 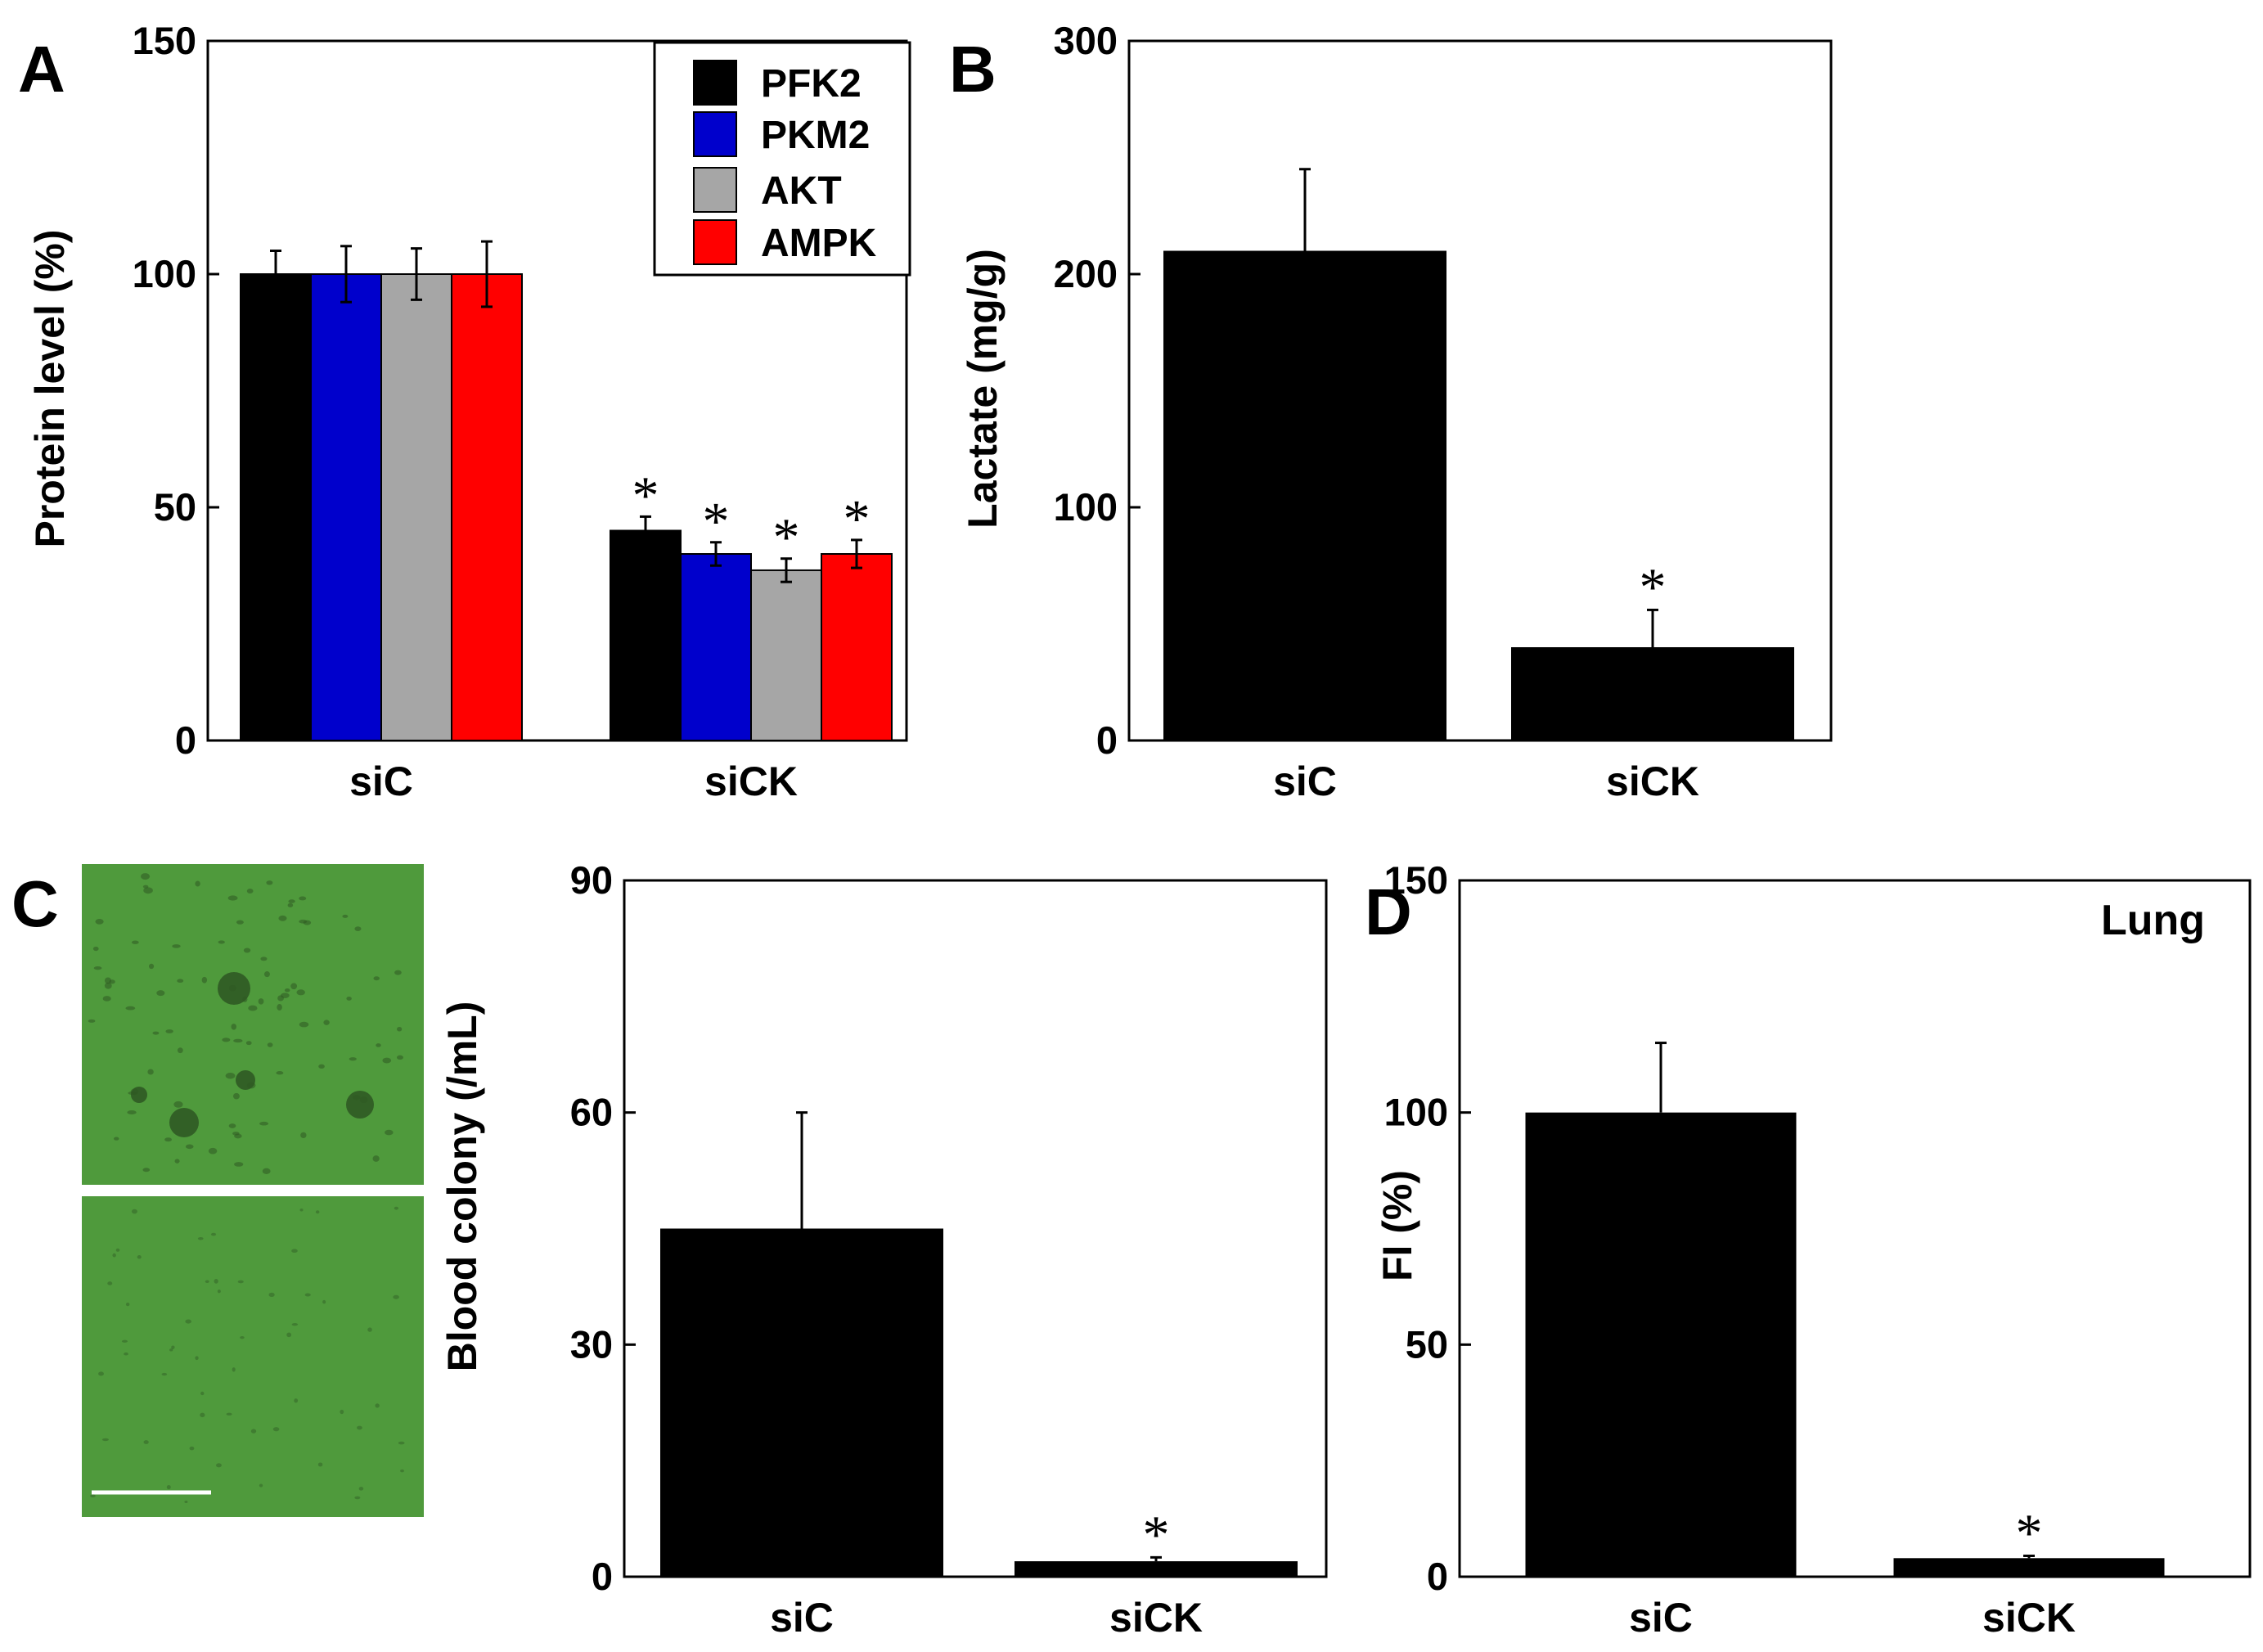 I want to click on bar-ampk-sic, so click(x=487, y=507).